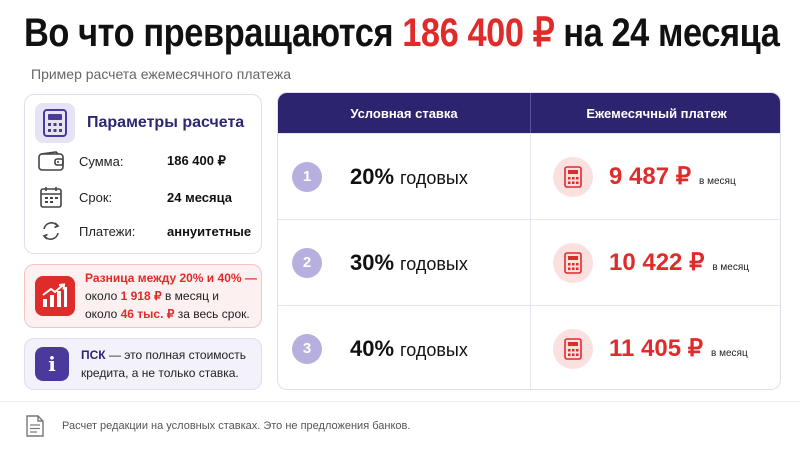  Describe the element at coordinates (478, 33) in the screenshot. I see `title-amount: 186 400 ₽` at that location.